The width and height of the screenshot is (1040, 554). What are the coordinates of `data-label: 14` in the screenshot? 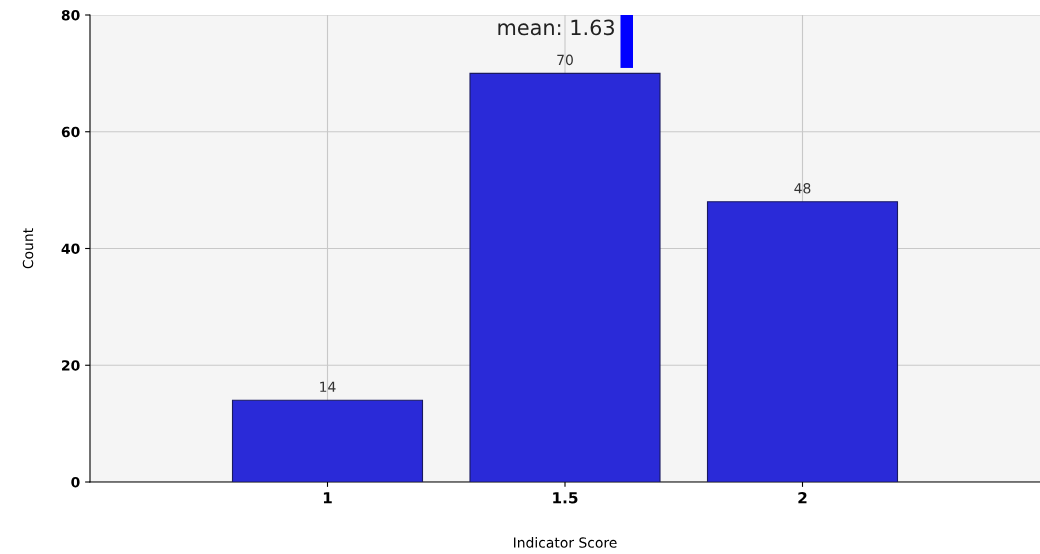 It's located at (328, 386).